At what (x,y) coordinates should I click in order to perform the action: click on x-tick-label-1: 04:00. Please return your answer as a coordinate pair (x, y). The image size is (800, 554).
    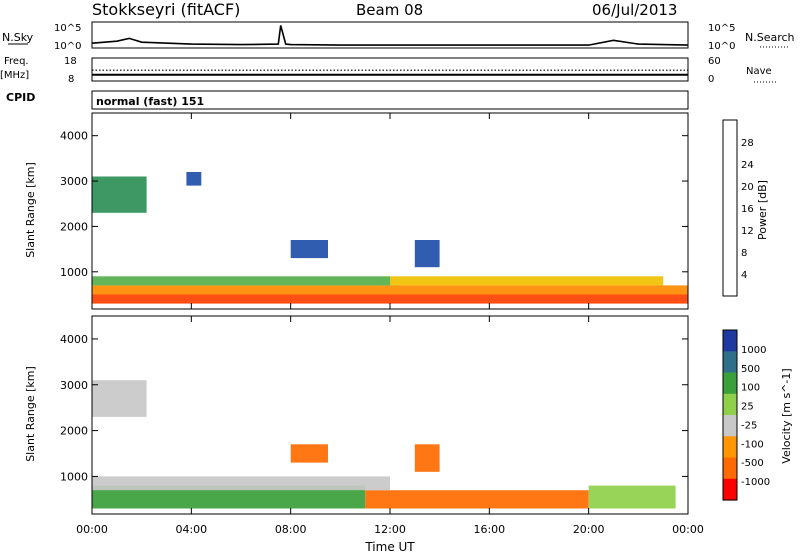
    Looking at the image, I should click on (191, 529).